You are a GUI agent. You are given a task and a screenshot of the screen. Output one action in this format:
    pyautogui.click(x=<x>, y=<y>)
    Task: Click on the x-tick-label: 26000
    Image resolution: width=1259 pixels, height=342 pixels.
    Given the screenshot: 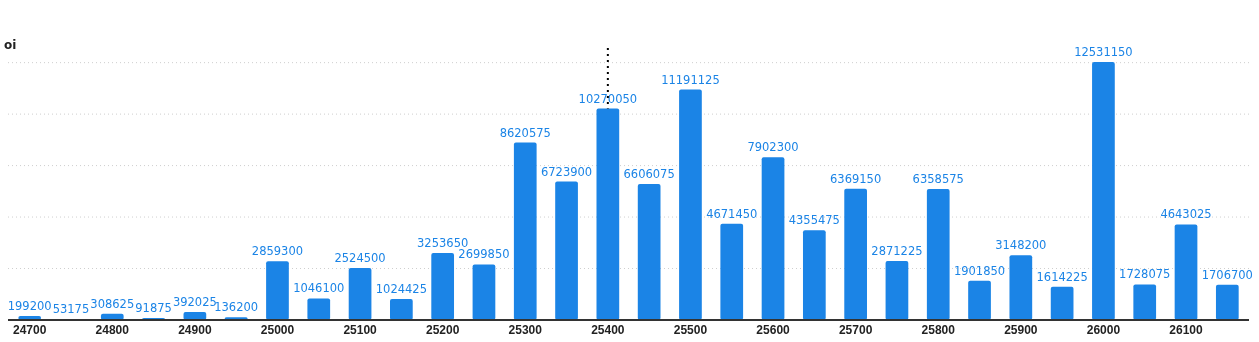 What is the action you would take?
    pyautogui.click(x=1103, y=329)
    